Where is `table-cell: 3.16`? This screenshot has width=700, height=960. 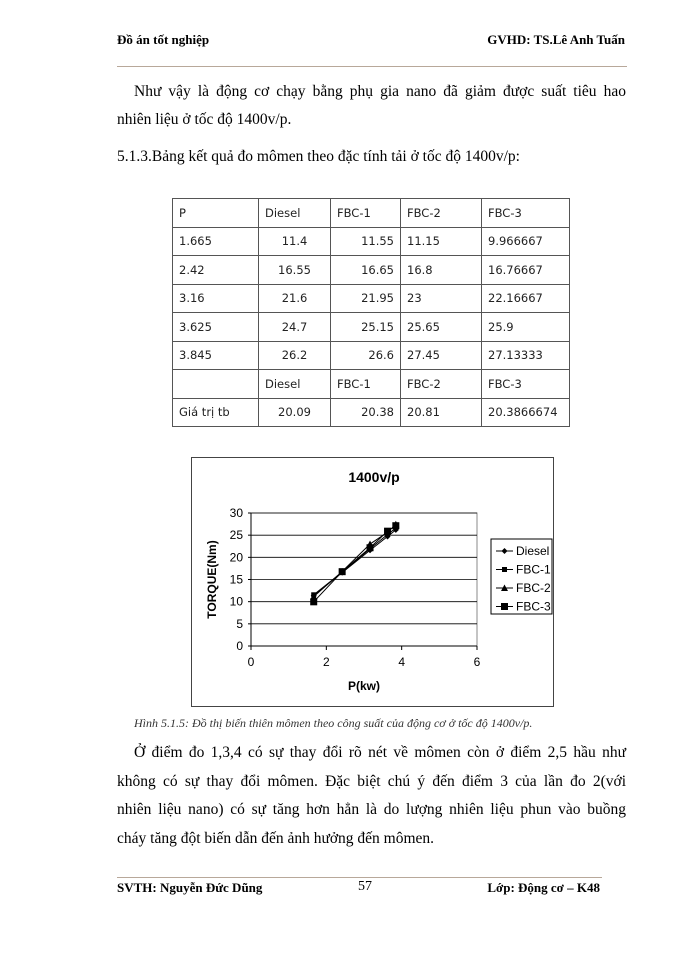
table-cell: 3.16 is located at coordinates (215, 298).